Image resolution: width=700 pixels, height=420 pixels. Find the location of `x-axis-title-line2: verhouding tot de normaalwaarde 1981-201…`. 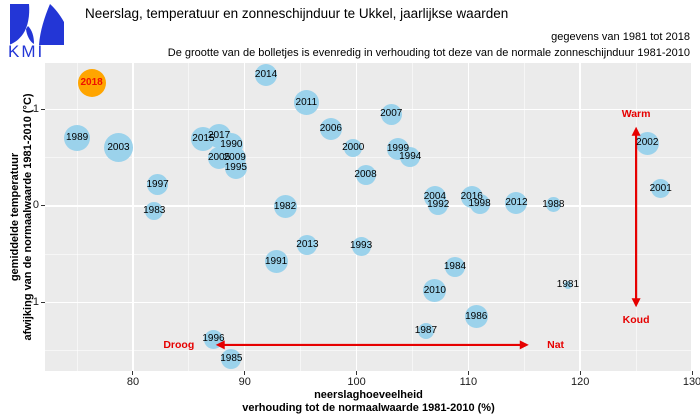

x-axis-title-line2: verhouding tot de normaalwaarde 1981-201… is located at coordinates (368, 407).